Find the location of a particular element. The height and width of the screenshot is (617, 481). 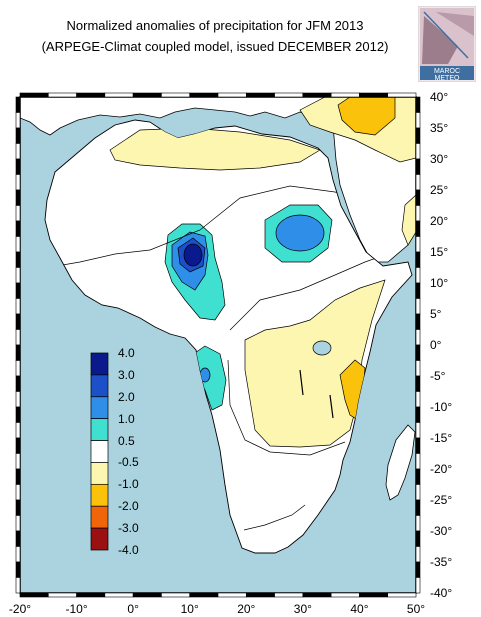

legend-label: 3.0 is located at coordinates (126, 374).